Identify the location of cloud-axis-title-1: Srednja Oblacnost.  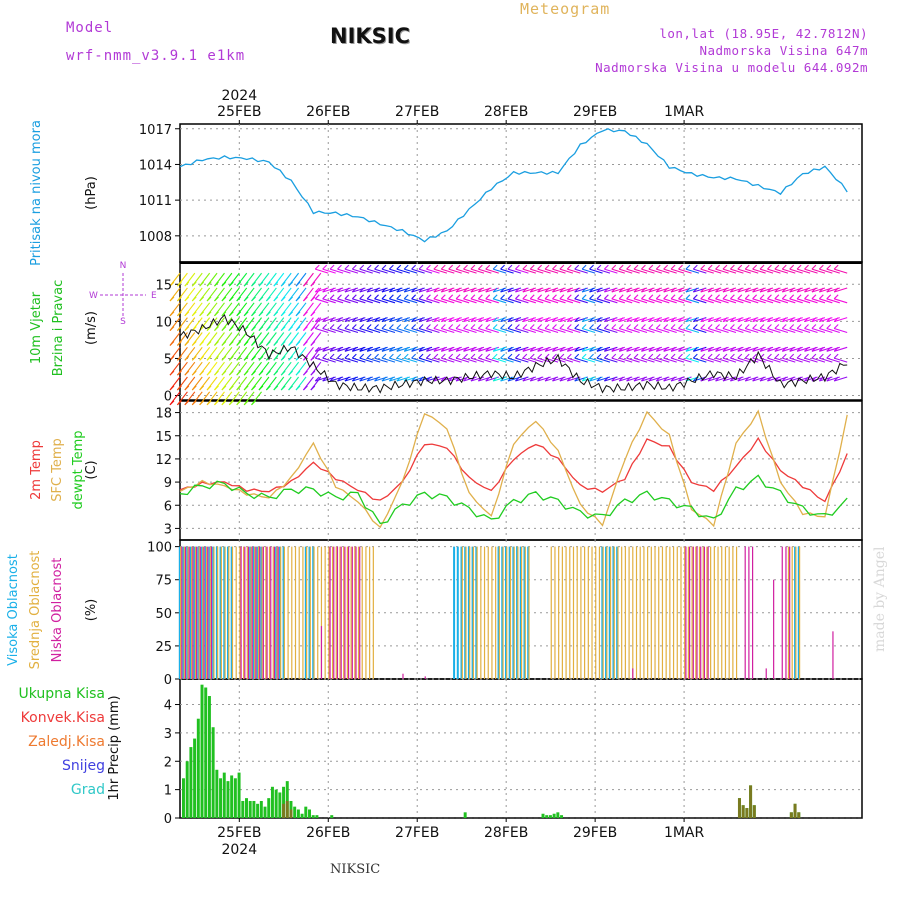
(35, 610).